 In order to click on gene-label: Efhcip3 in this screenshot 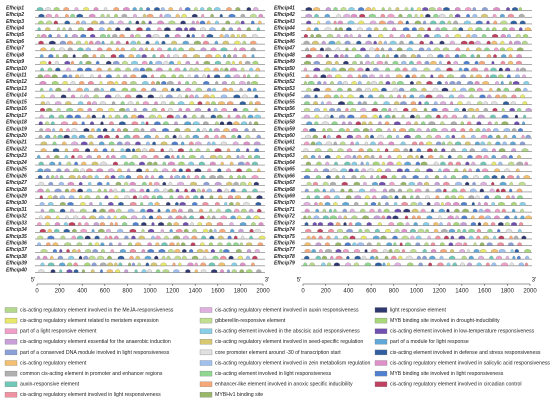, I will do `click(15, 22)`.